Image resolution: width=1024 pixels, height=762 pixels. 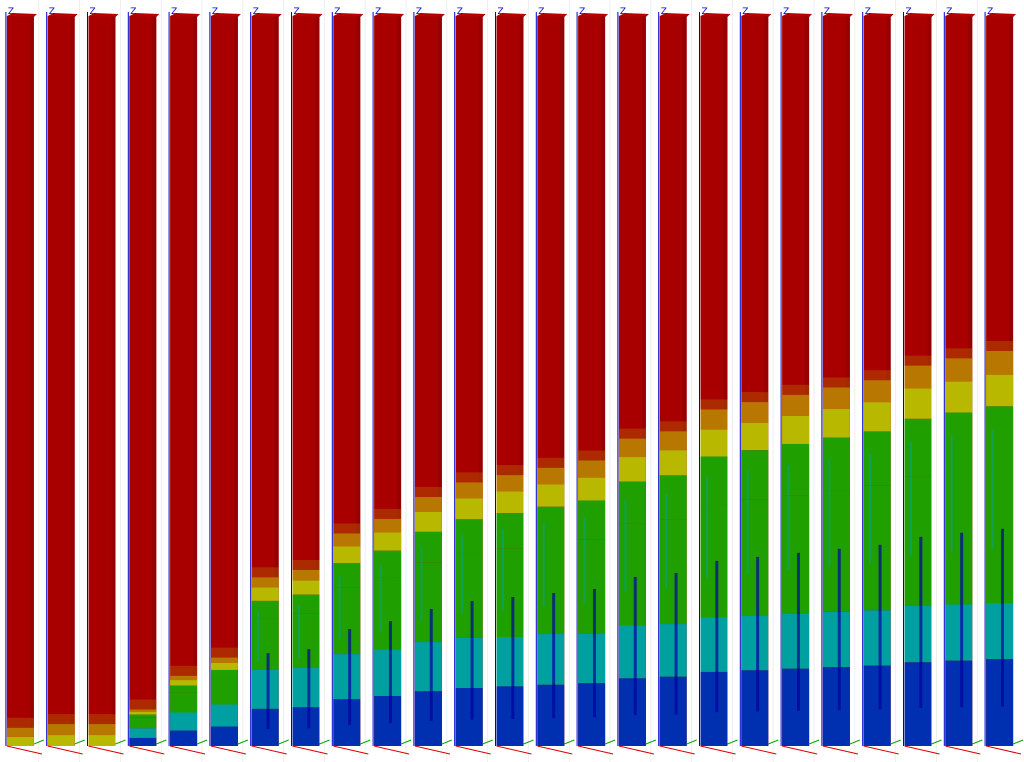 I want to click on column-19: Z, so click(x=759, y=381).